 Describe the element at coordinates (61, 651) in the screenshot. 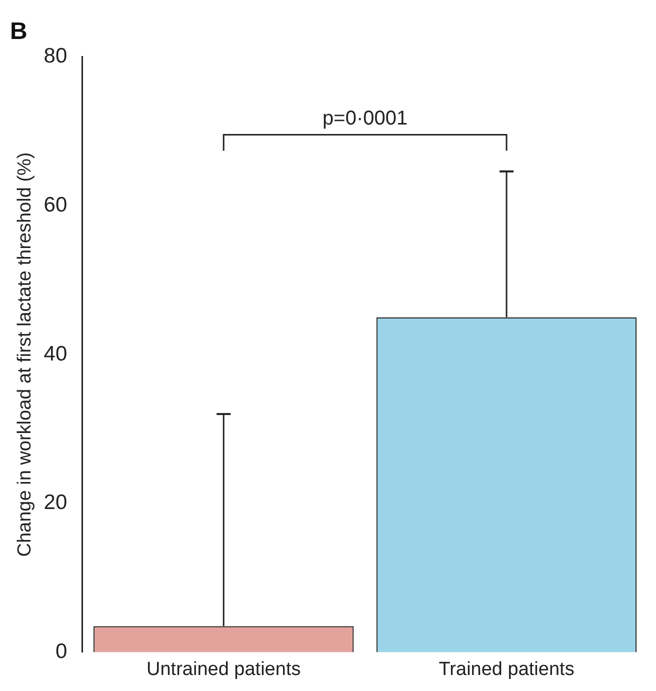

I see `y-tick-label: 0` at that location.